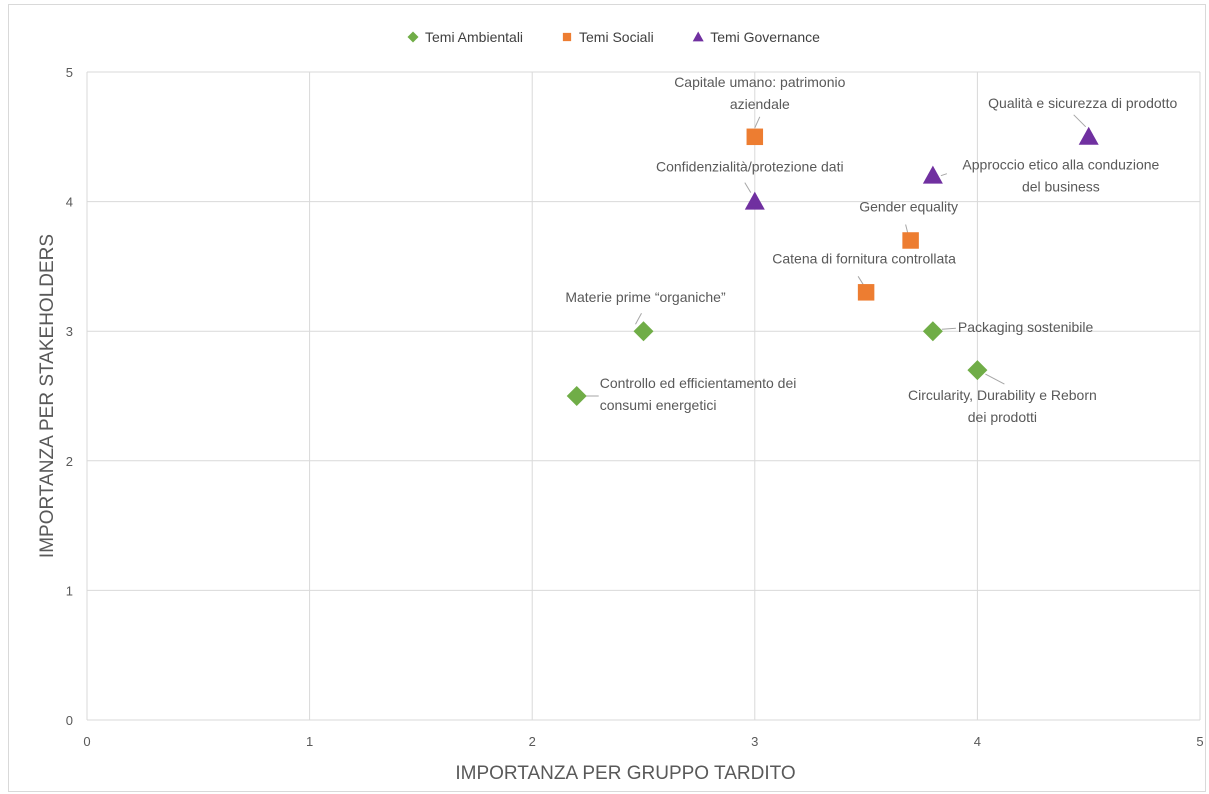  What do you see at coordinates (765, 37) in the screenshot?
I see `legend-label: Temi Governance` at bounding box center [765, 37].